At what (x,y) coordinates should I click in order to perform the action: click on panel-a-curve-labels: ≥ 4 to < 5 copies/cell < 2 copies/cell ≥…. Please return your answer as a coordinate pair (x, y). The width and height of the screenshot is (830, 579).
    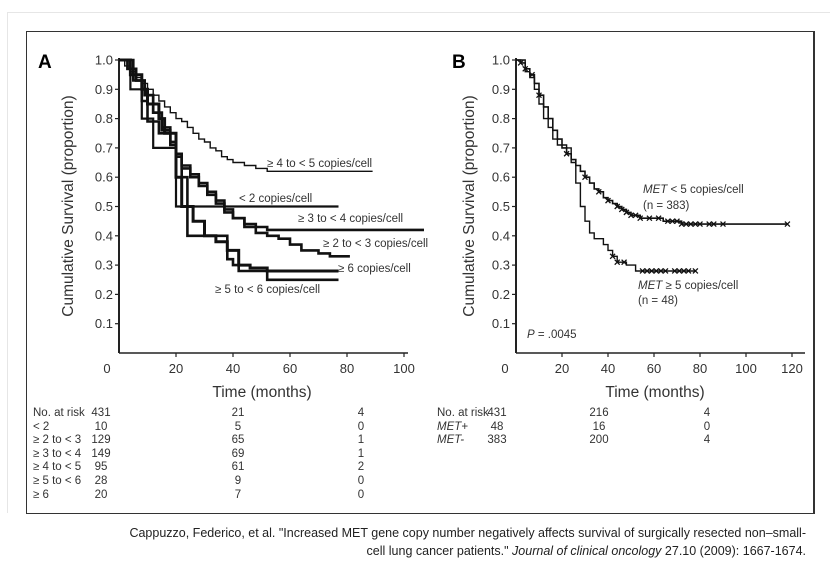
    Looking at the image, I should click on (321, 227).